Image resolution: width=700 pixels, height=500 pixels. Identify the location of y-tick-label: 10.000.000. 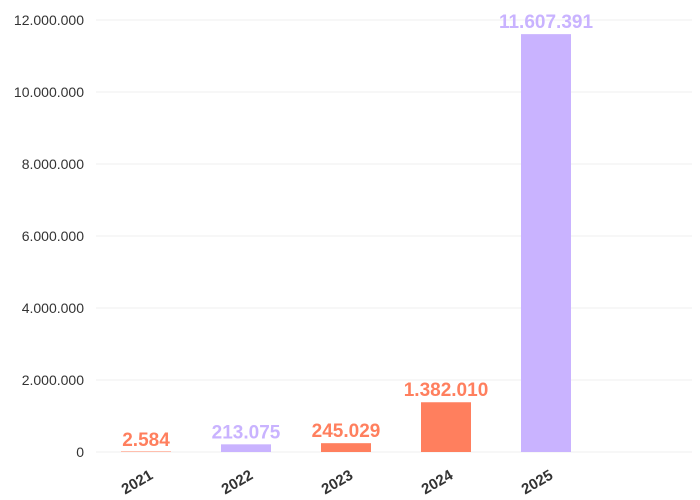
(49, 92).